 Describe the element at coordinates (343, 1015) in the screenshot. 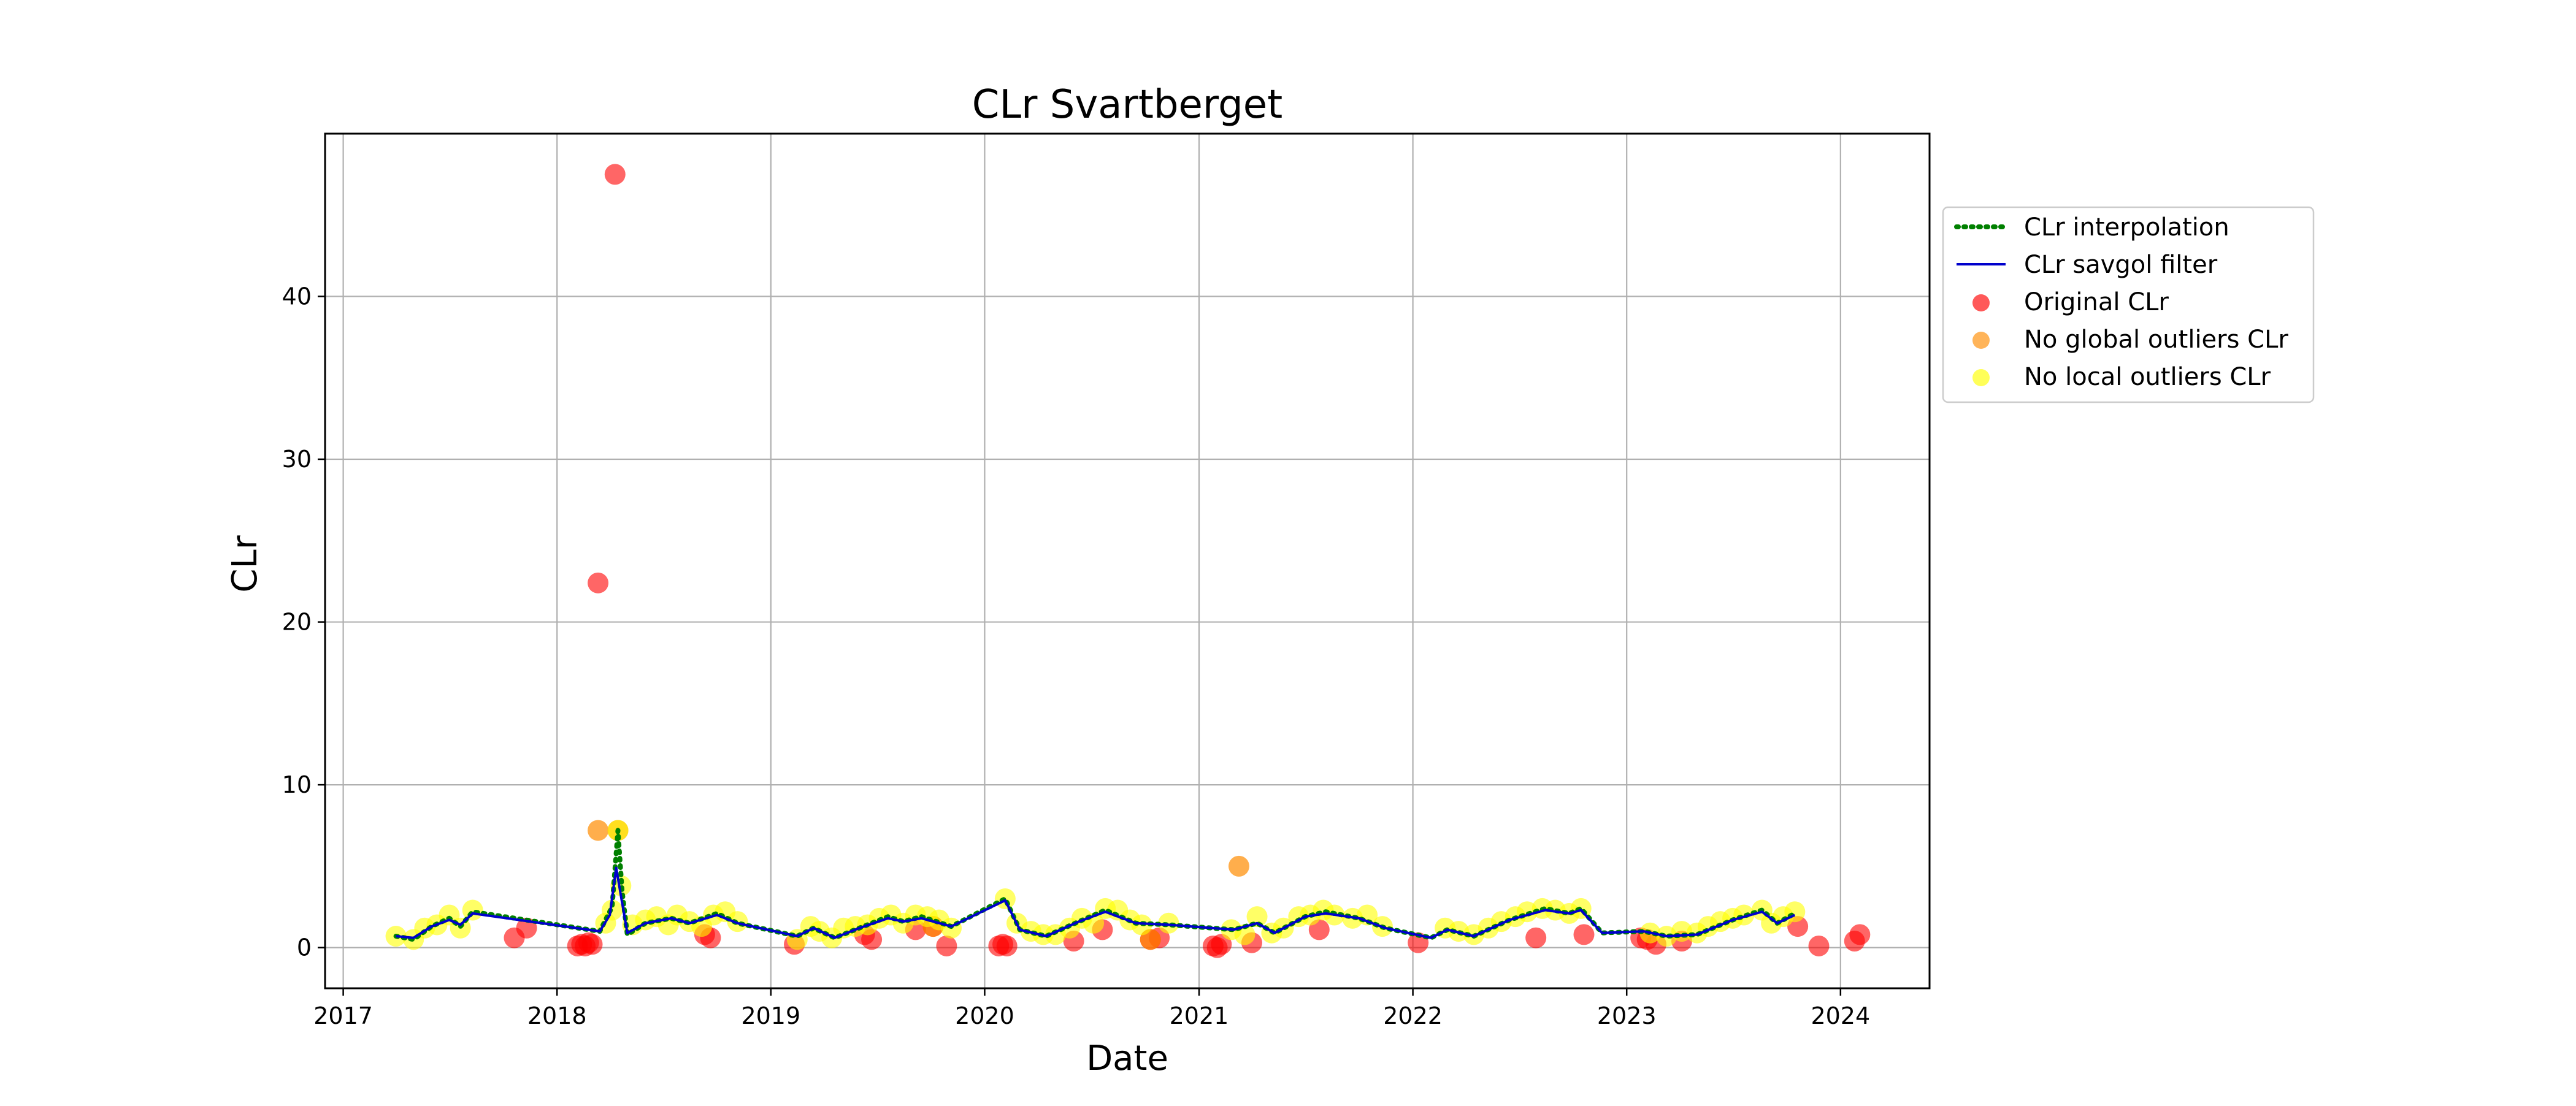

I see `x-tick-label: 2017` at that location.